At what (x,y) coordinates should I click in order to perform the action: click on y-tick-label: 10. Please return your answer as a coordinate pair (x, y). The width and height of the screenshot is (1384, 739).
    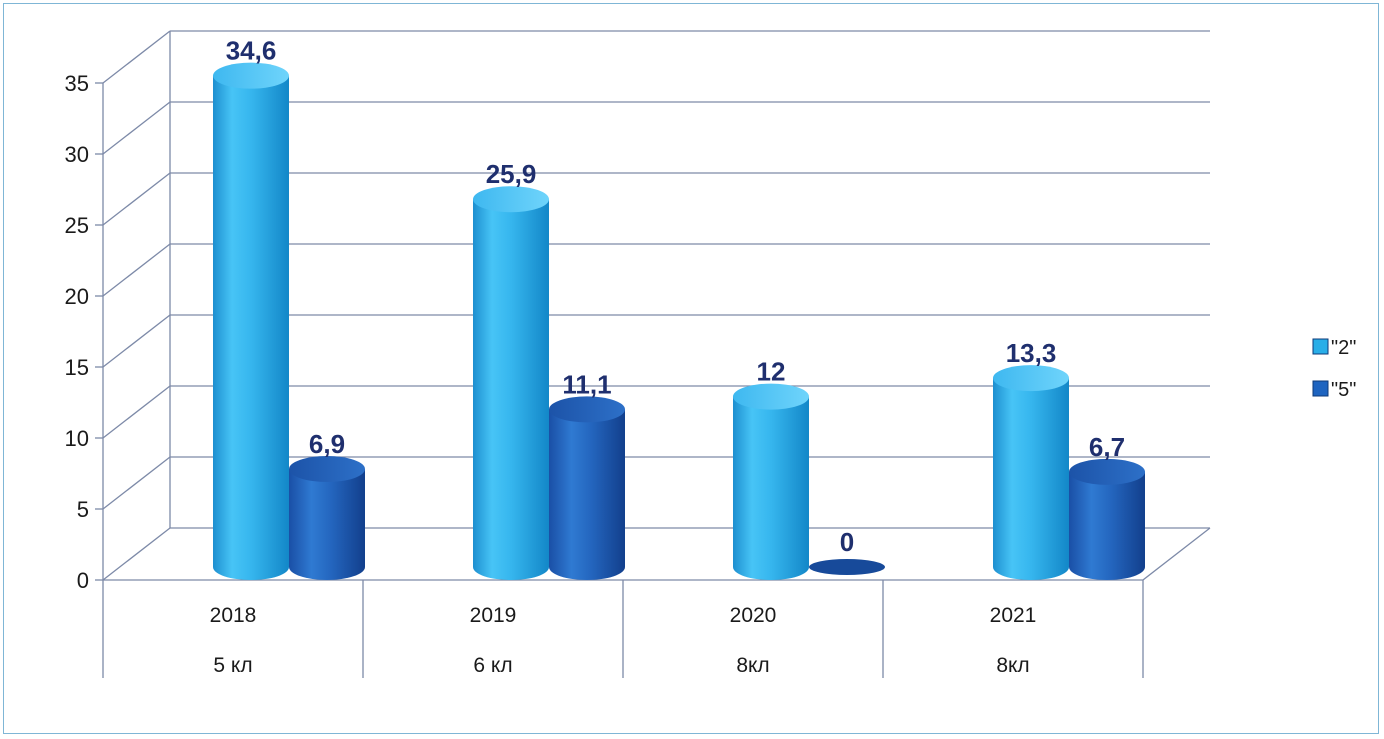
    Looking at the image, I should click on (77, 438).